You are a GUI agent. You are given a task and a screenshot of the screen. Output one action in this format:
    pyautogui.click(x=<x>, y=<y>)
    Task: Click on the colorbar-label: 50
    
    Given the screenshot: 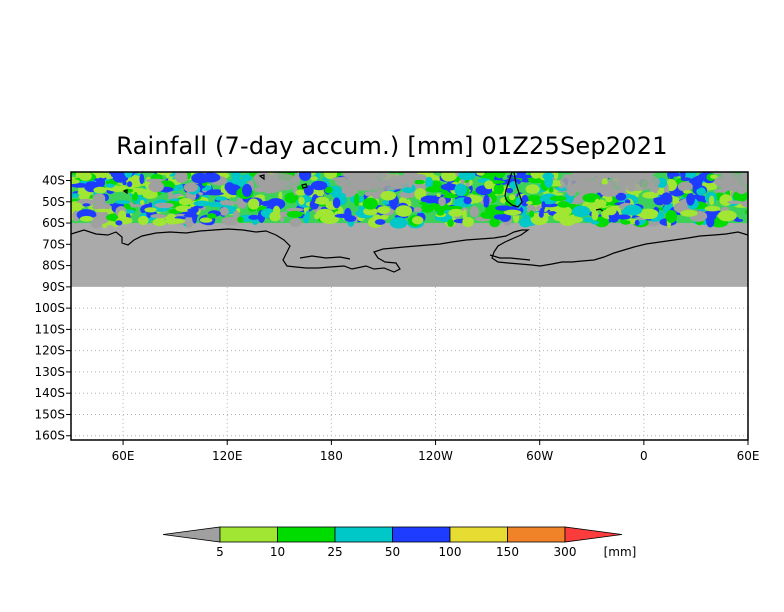 What is the action you would take?
    pyautogui.click(x=392, y=552)
    